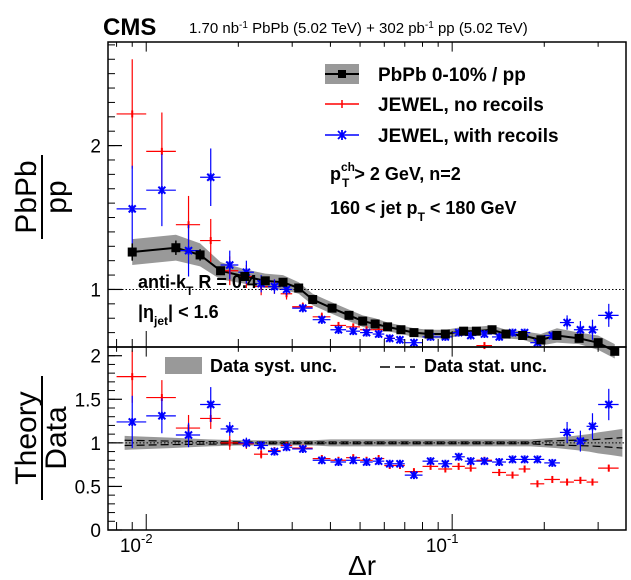  I want to click on legend-blue-label: JEWEL, with recoils, so click(468, 136).